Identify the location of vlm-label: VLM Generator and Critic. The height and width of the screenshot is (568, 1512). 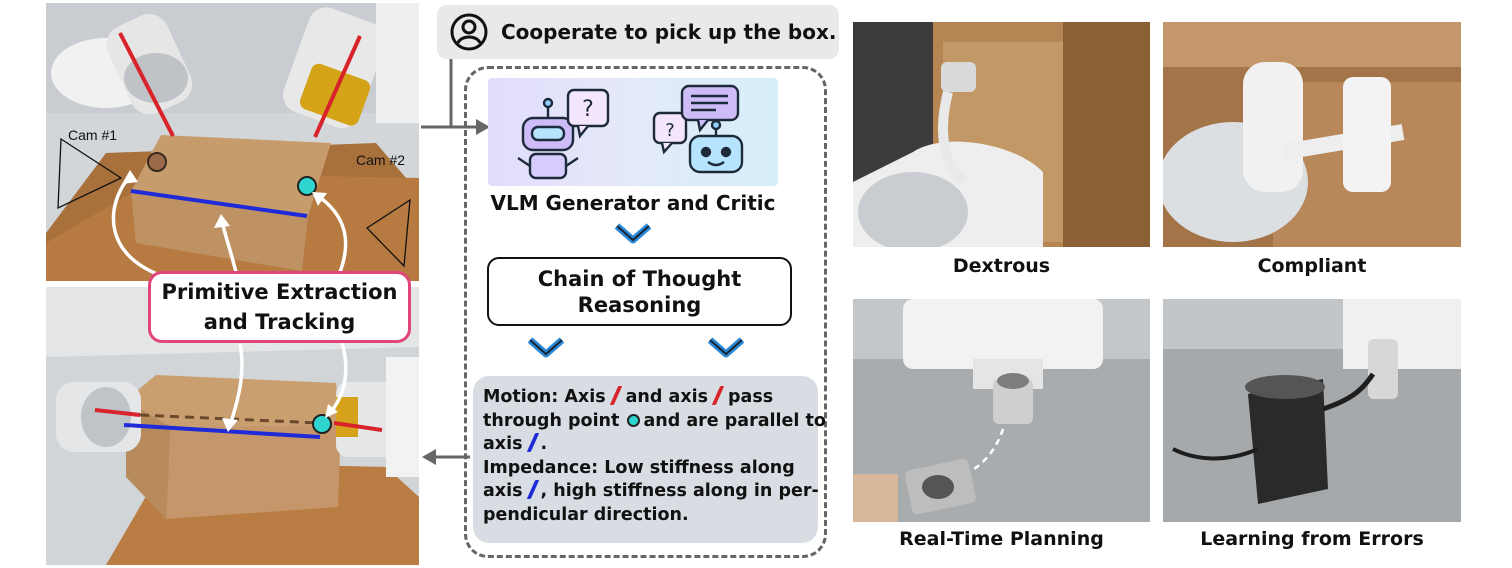
(633, 203).